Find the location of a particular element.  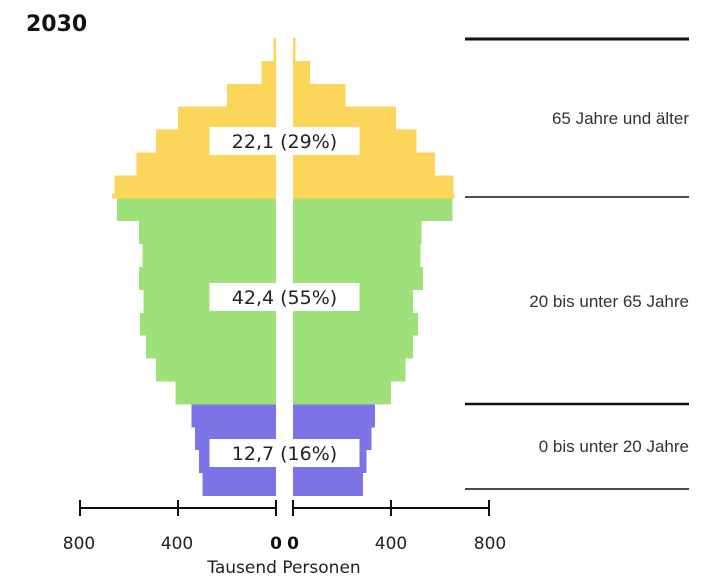

group-label-65-plus: 65 Jahre und älter is located at coordinates (620, 118).